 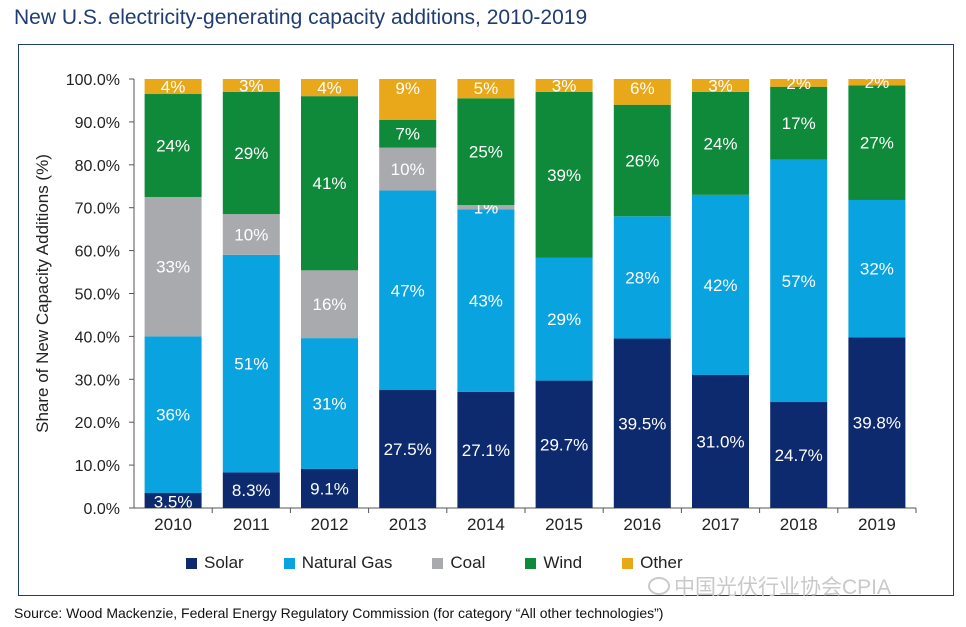 I want to click on data-label-solar: 39.5%, so click(x=642, y=423).